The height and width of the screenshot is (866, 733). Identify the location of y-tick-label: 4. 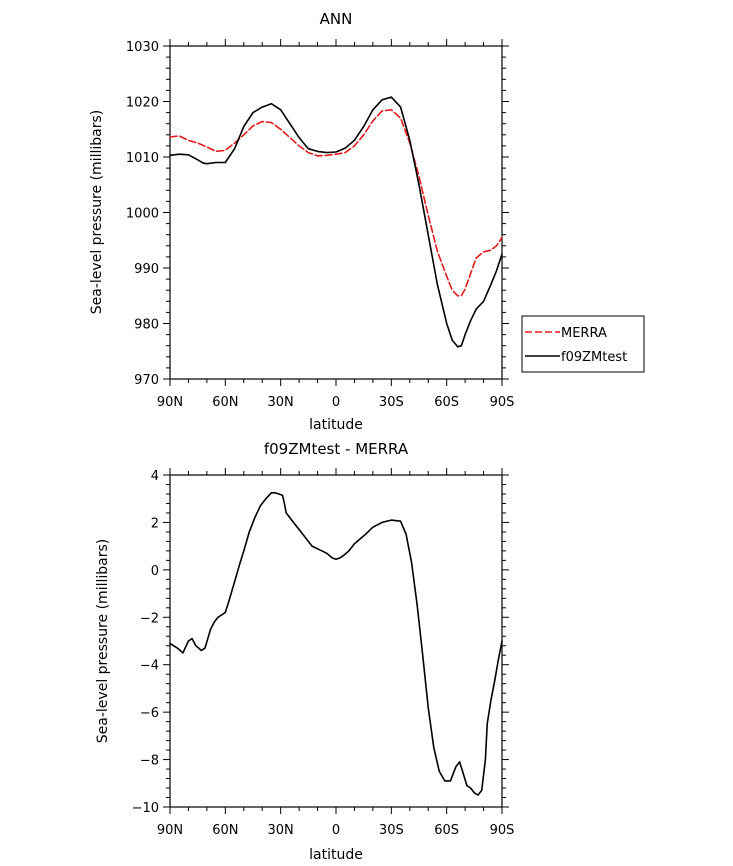
(155, 476).